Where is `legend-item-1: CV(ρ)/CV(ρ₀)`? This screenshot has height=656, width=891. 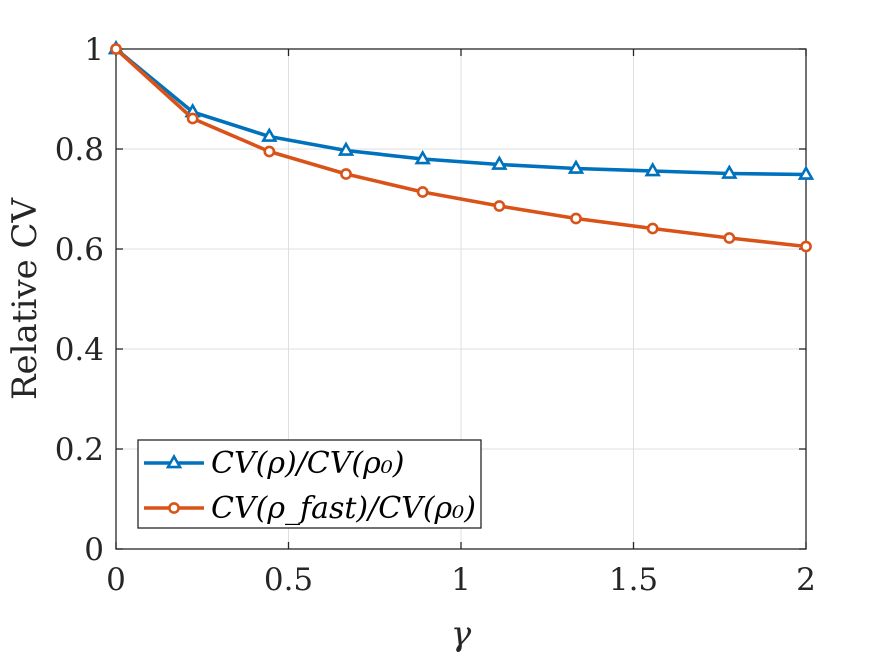
legend-item-1: CV(ρ)/CV(ρ₀) is located at coordinates (274, 463).